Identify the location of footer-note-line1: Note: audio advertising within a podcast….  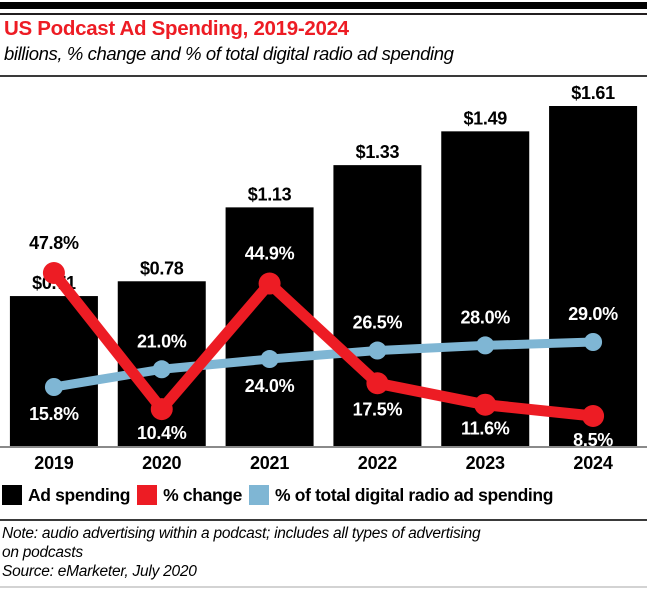
(241, 533).